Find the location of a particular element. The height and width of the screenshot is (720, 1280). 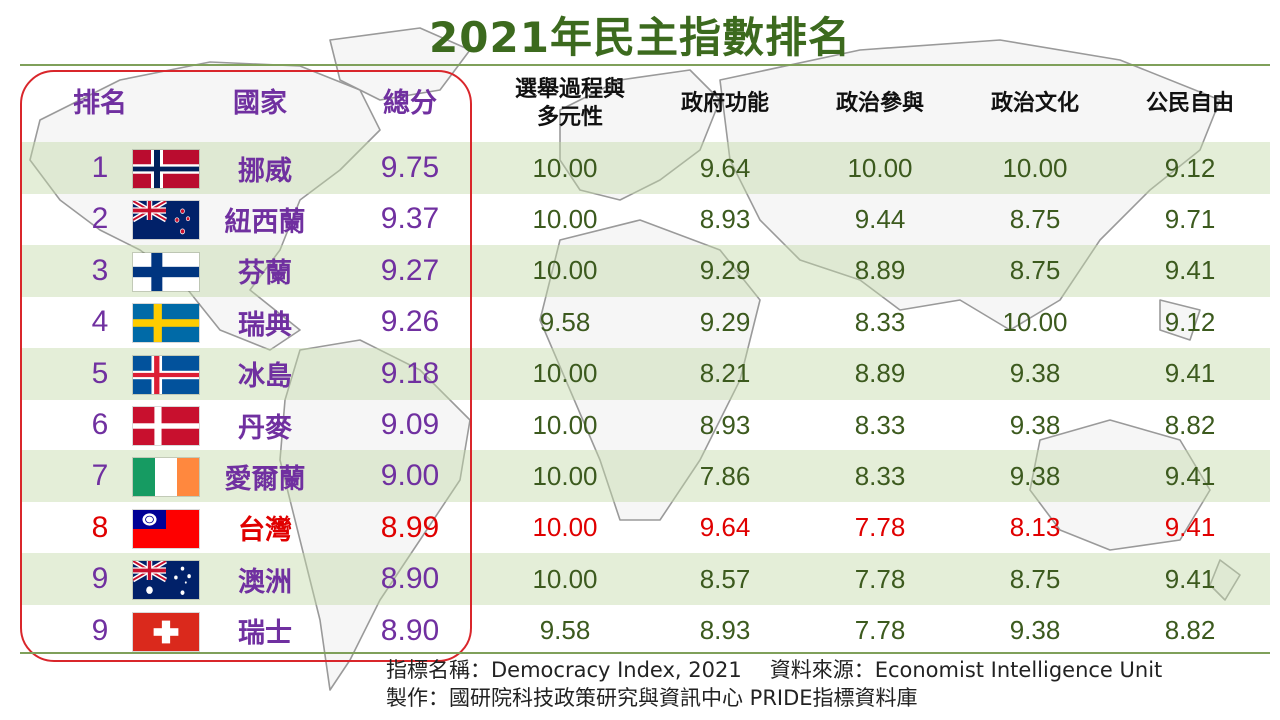

cell-country: 紐西蘭 is located at coordinates (265, 222).